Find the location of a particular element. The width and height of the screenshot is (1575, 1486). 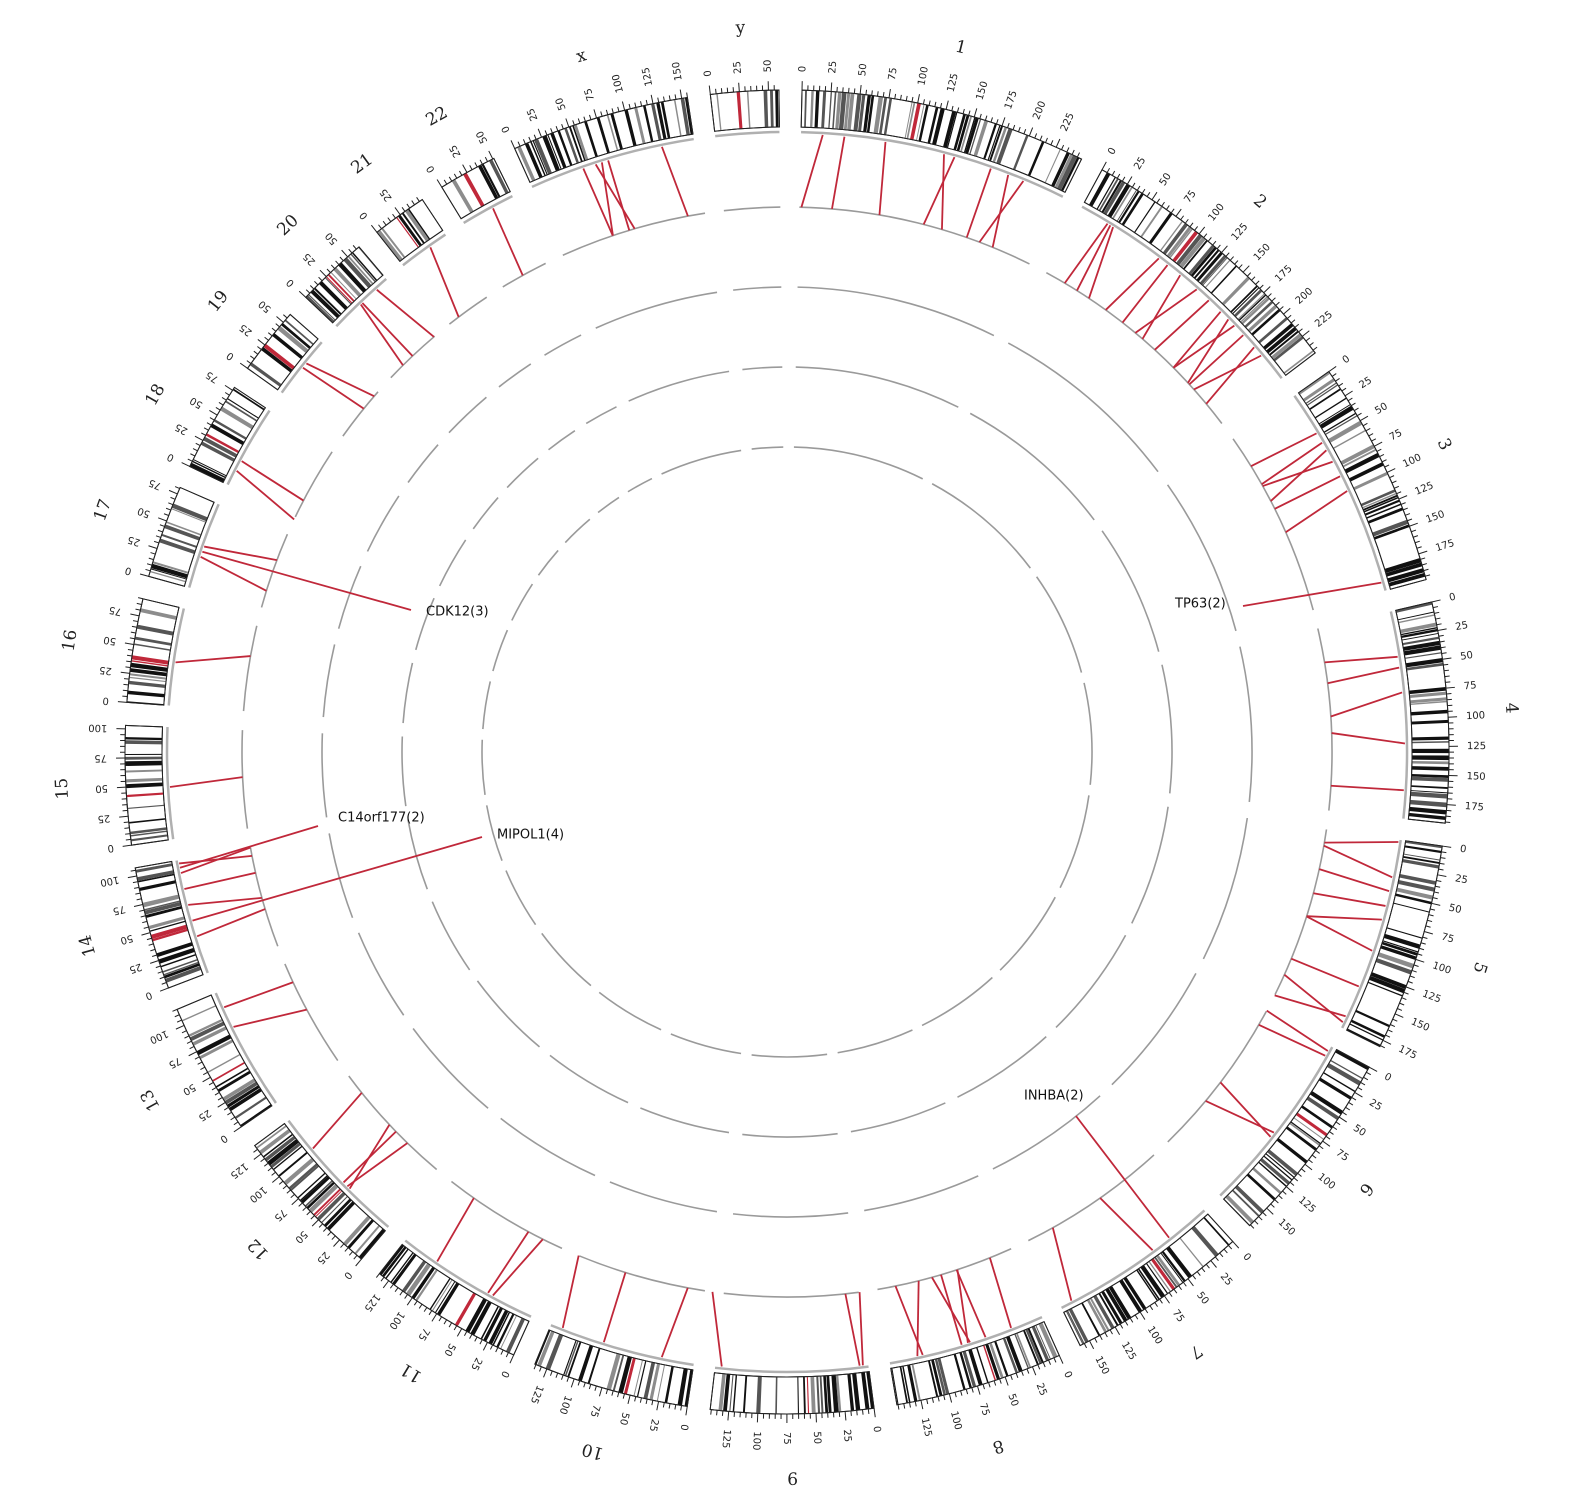

track-arc-x is located at coordinates (634, 234).